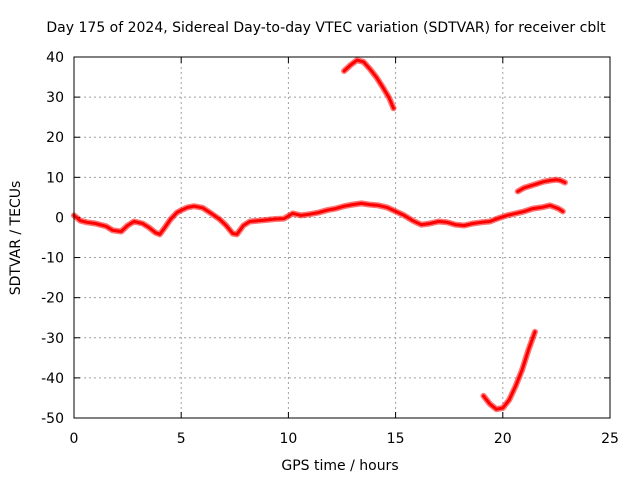  Describe the element at coordinates (344, 439) in the screenshot. I see `x-tick-labels: 0 5 10 15 20 25` at that location.